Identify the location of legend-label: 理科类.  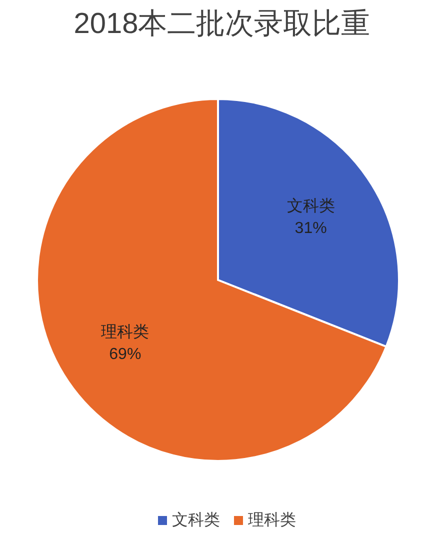
(272, 520).